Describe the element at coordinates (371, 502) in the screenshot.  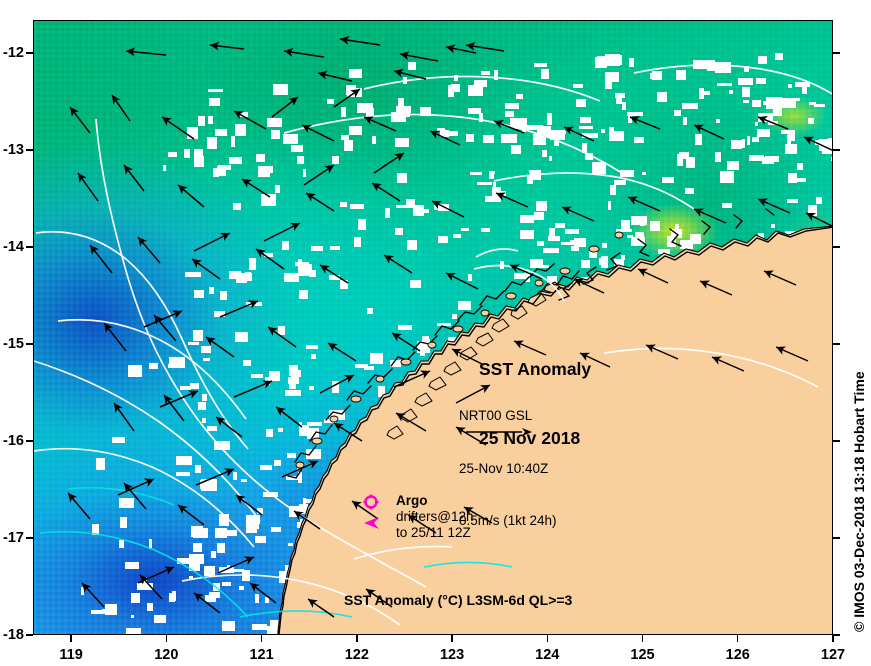
I see `argo-circle-marker-icon` at that location.